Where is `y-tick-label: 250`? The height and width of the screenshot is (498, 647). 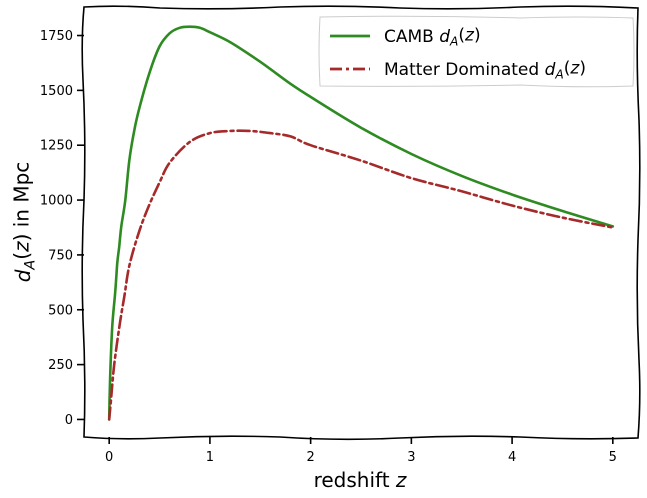 y-tick-label: 250 is located at coordinates (60, 365).